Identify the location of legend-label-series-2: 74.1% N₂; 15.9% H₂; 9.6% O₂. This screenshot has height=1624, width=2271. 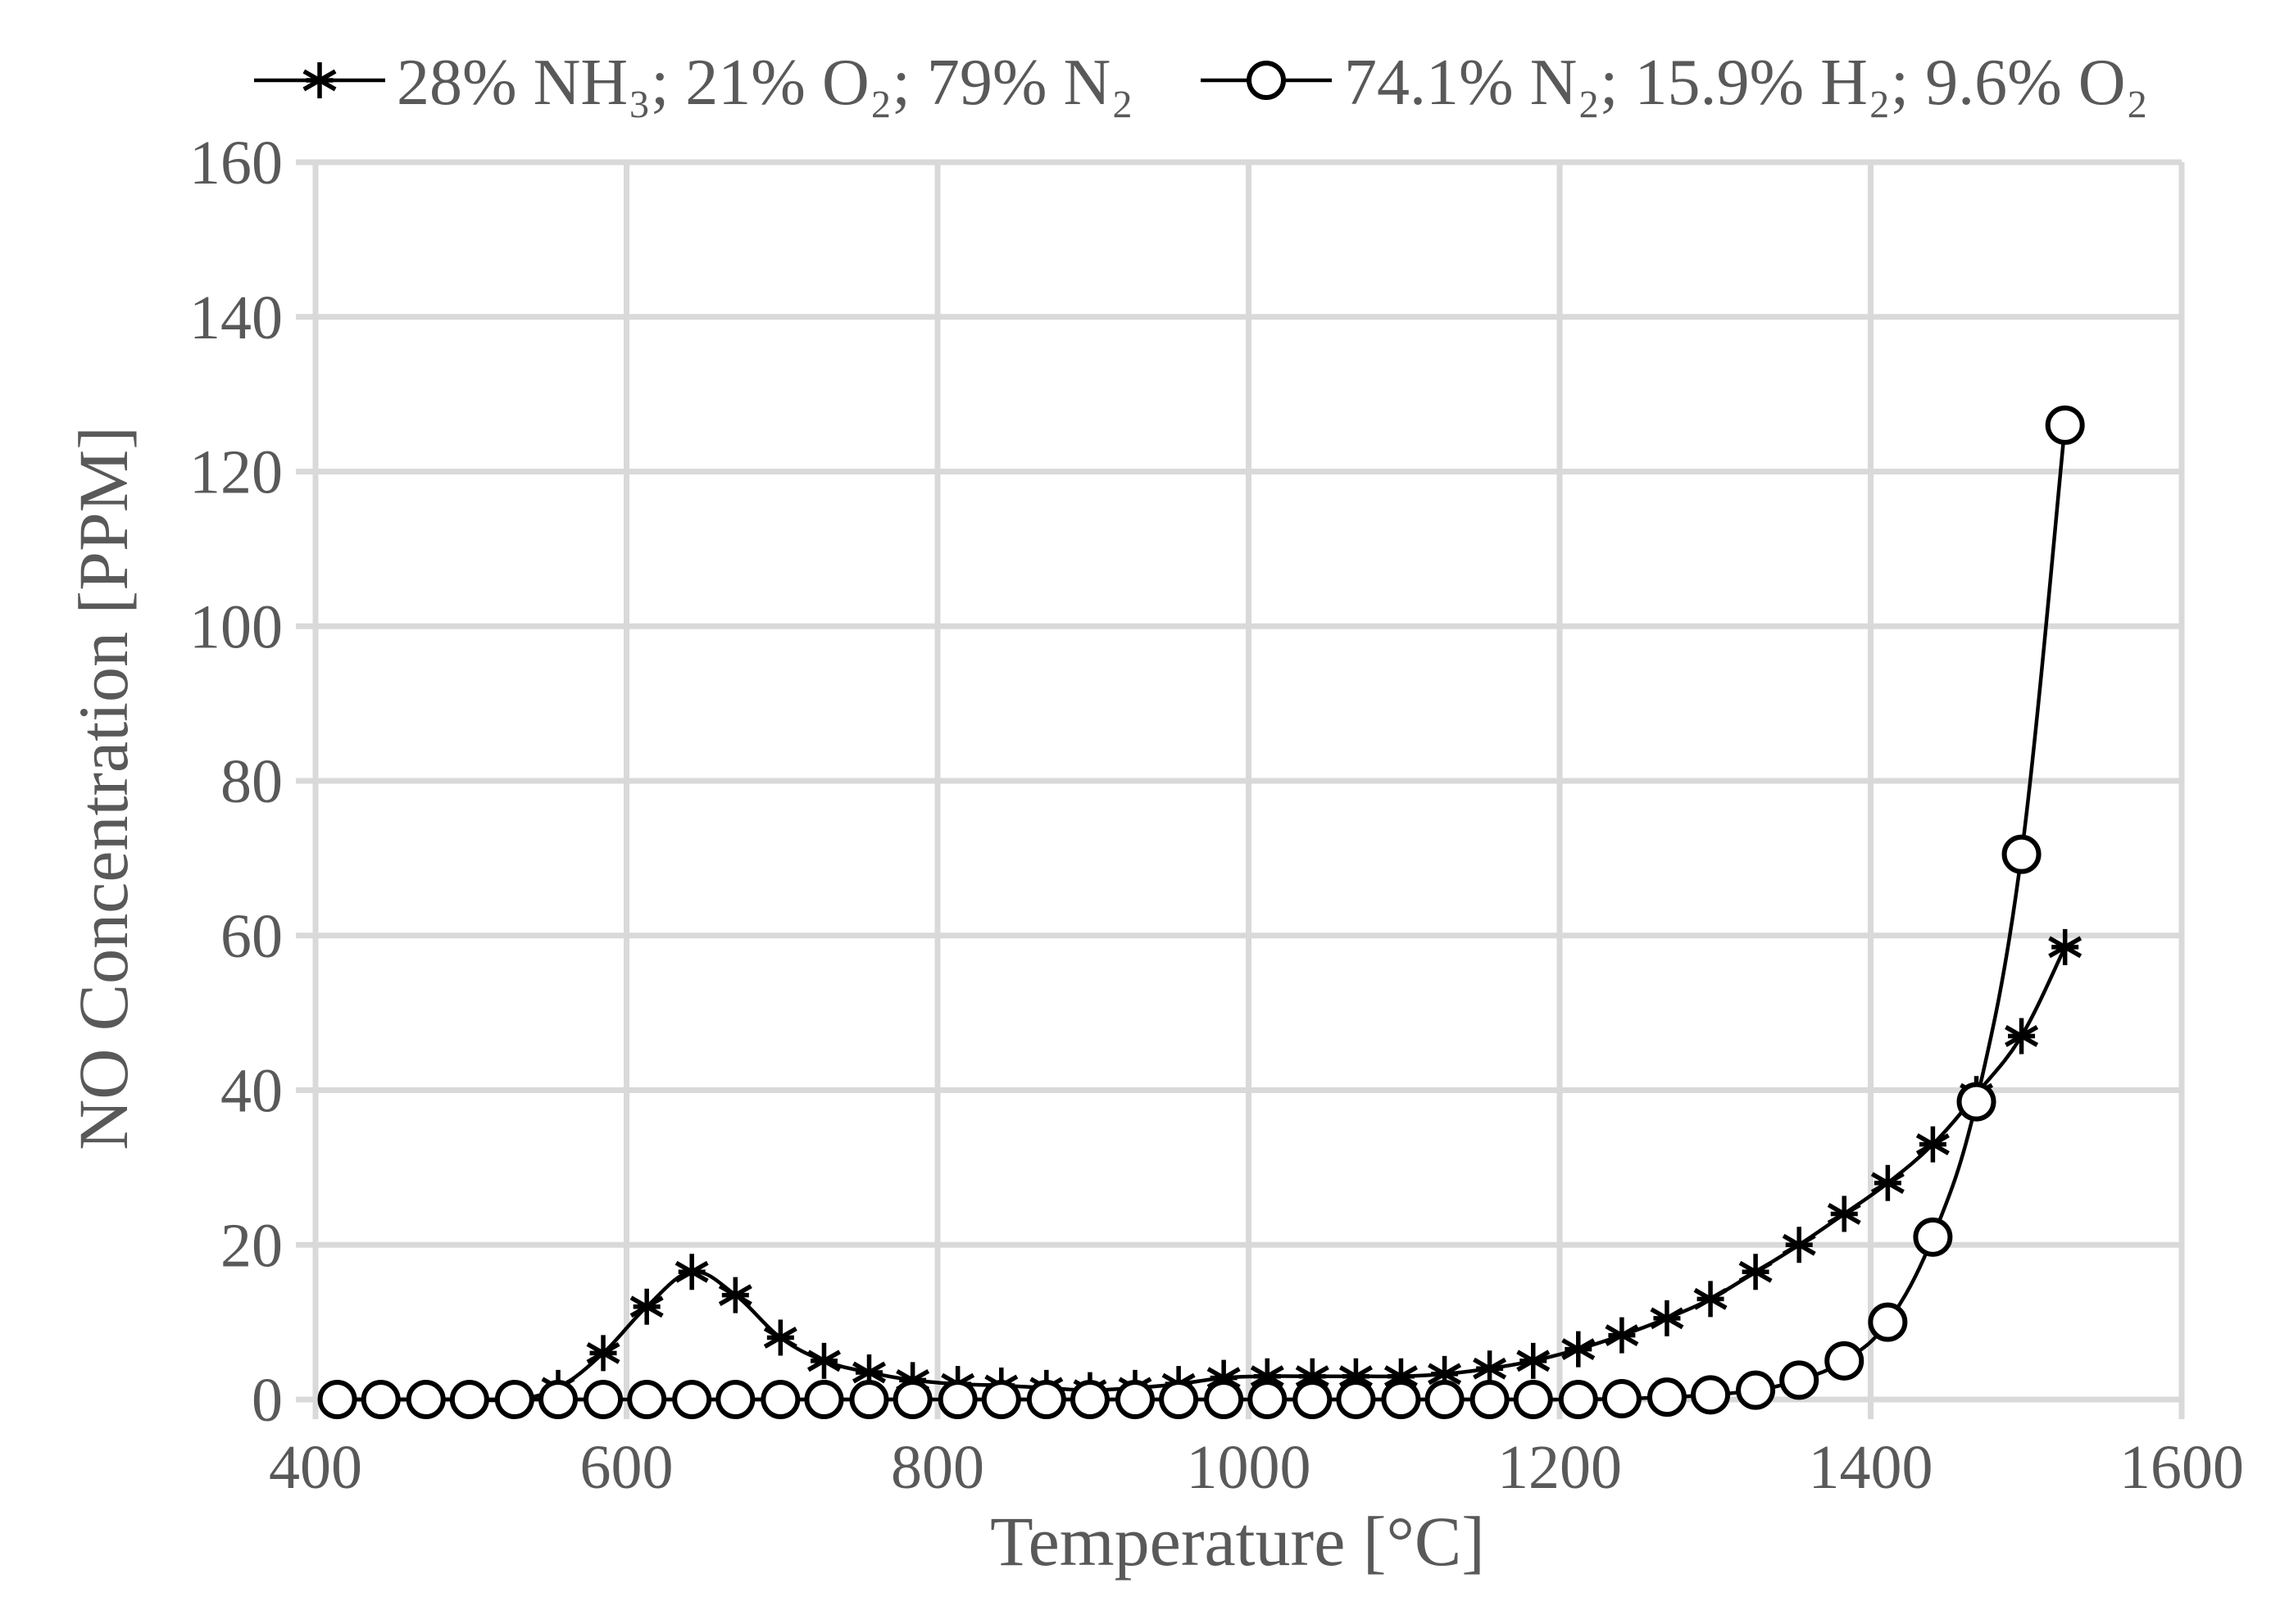
(1746, 83).